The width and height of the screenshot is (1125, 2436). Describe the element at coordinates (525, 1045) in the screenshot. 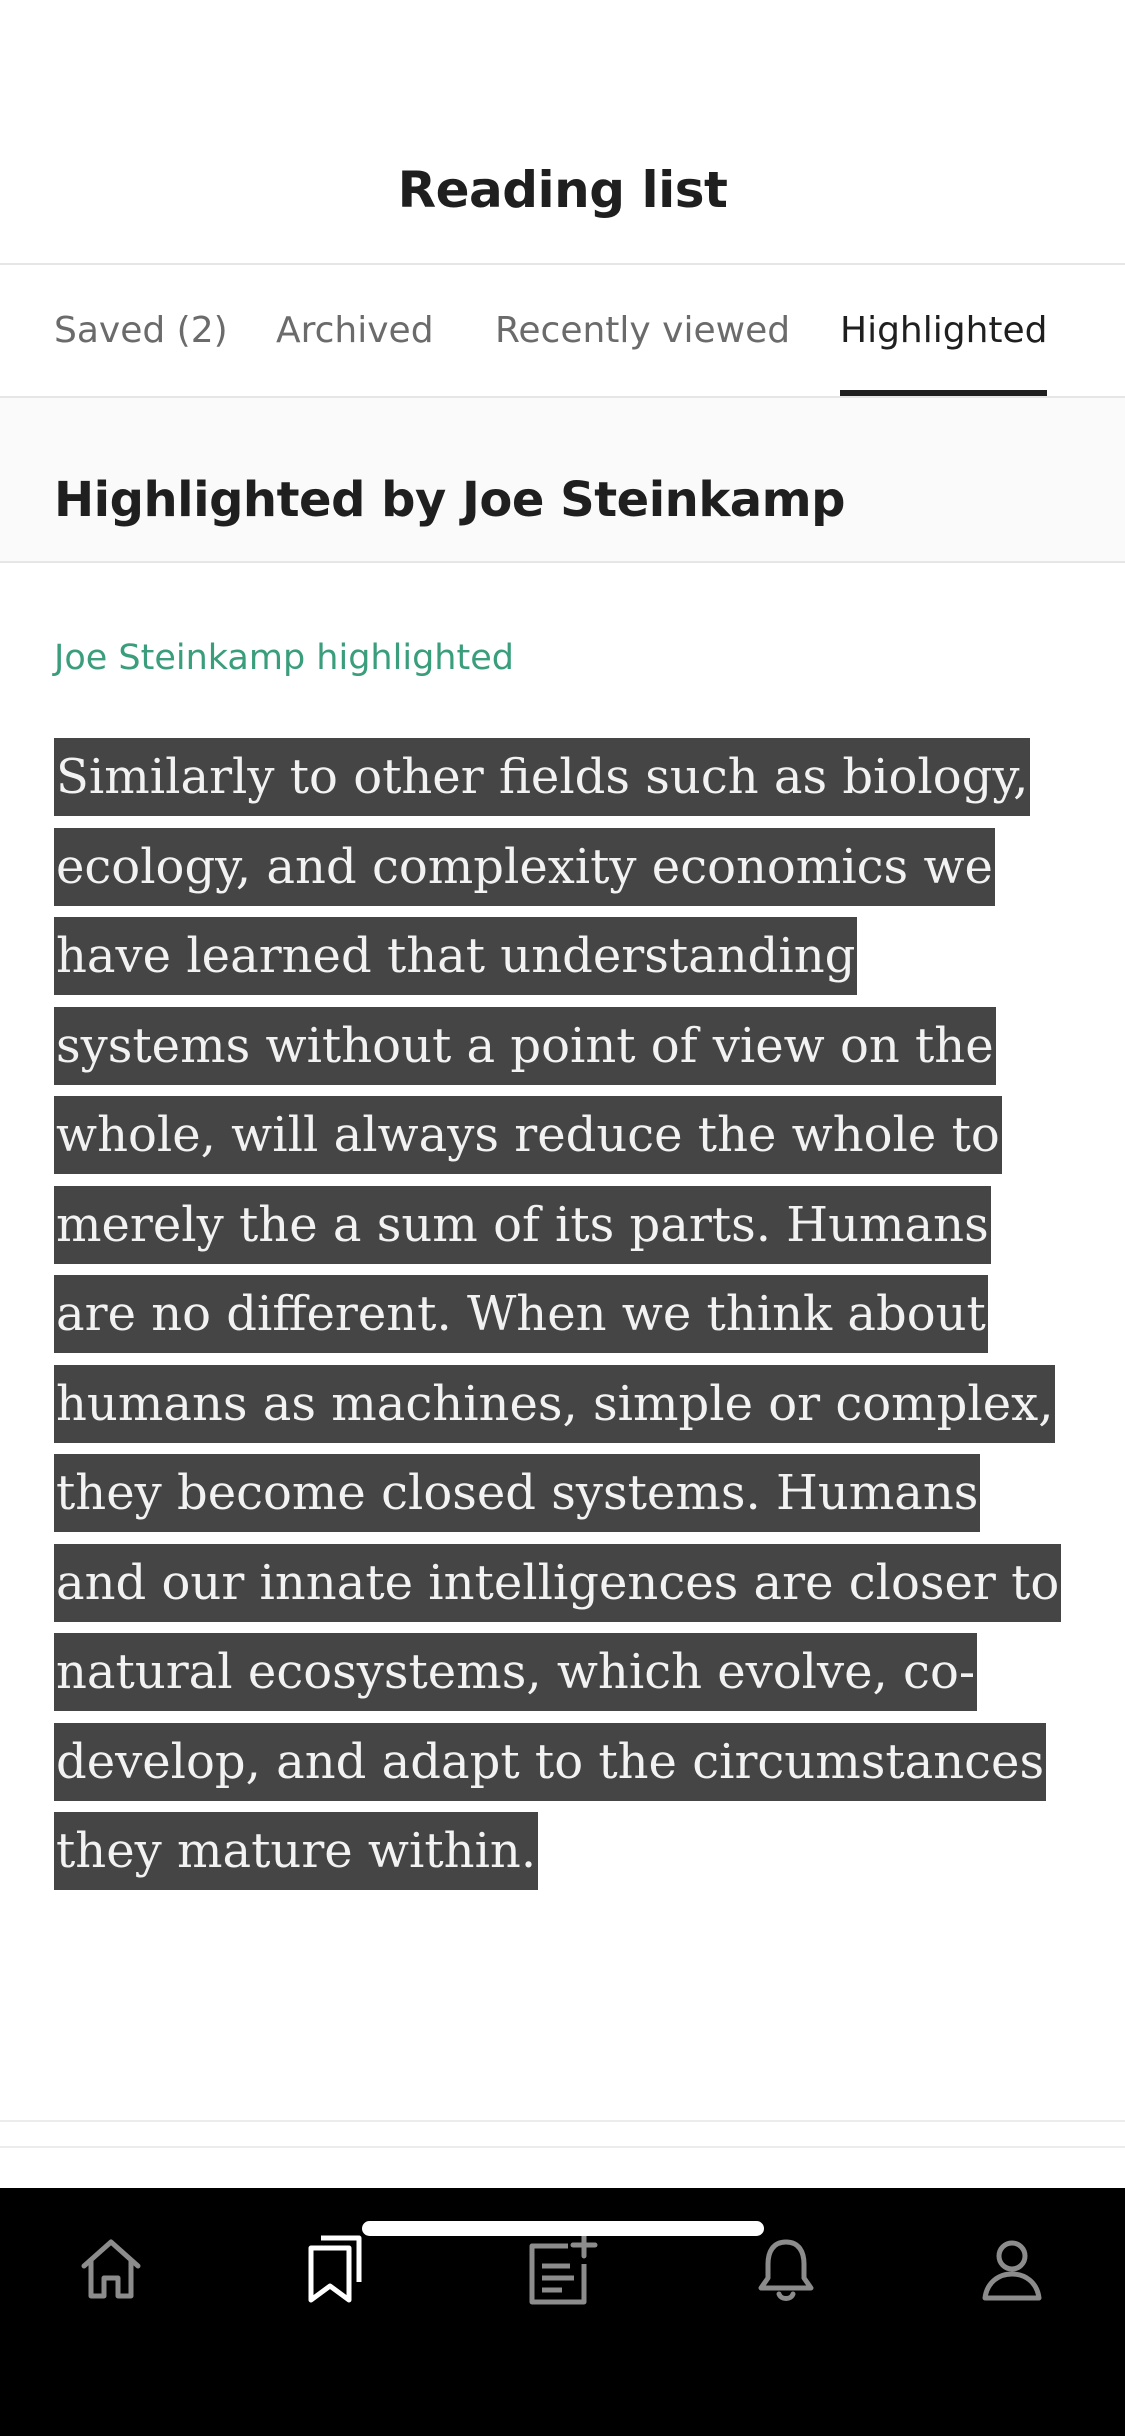

I see `quote-line: systems without a point of view on the` at that location.